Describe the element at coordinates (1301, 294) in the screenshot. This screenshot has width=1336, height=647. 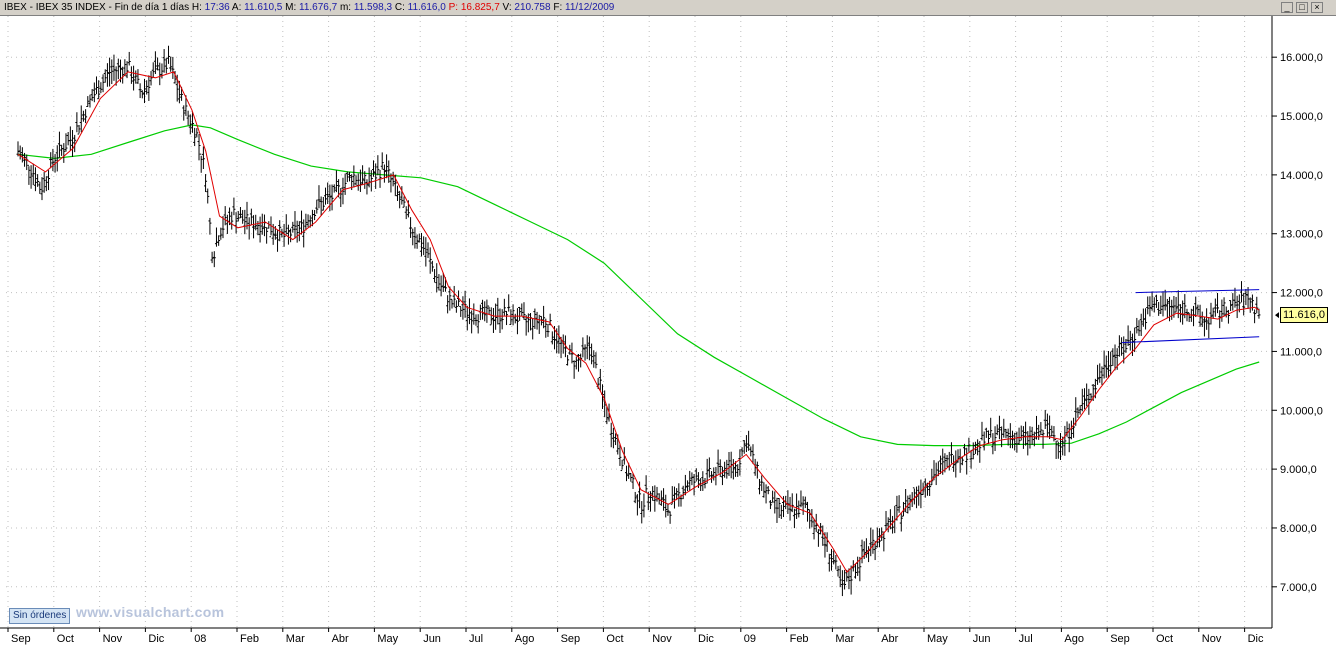
I see `y-tick-label: 12.000,0` at that location.